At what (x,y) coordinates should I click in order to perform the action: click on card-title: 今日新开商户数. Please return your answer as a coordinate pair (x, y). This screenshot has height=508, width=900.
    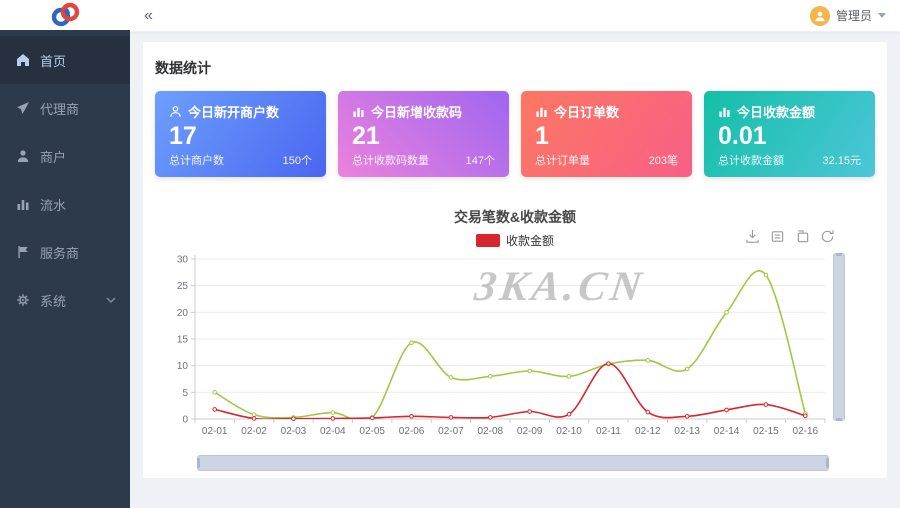
    Looking at the image, I should click on (234, 112).